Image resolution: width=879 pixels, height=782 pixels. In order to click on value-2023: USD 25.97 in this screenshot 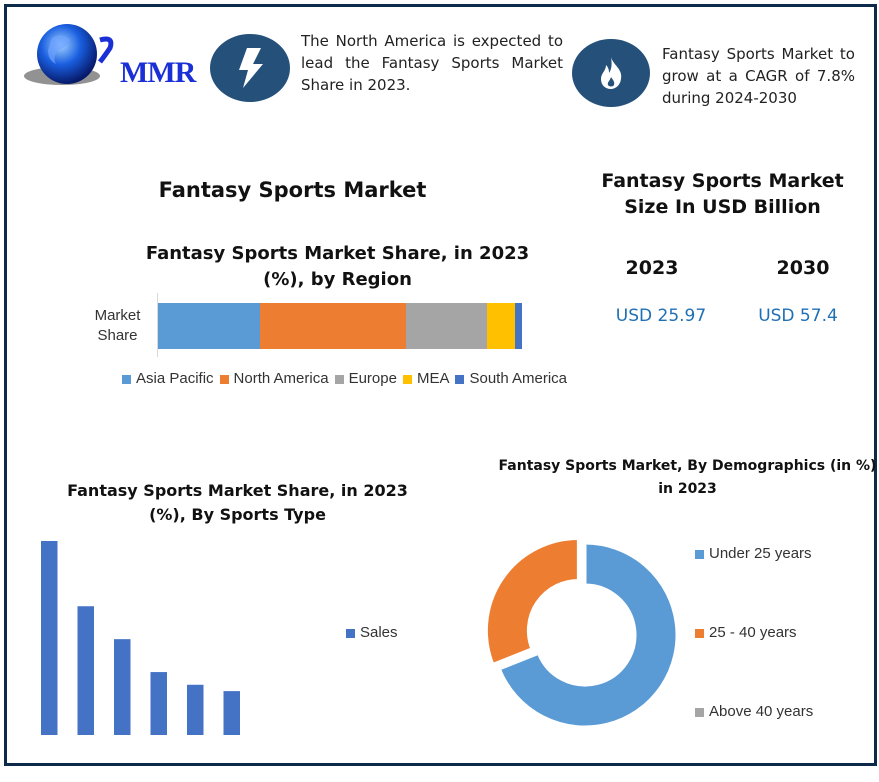, I will do `click(661, 316)`.